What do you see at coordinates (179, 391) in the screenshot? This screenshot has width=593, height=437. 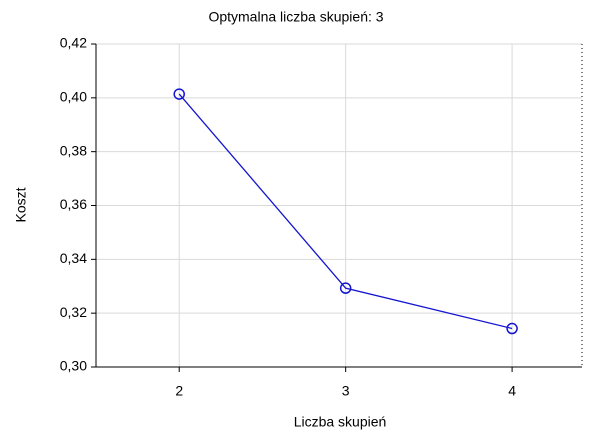 I see `x-tick-label: 2` at bounding box center [179, 391].